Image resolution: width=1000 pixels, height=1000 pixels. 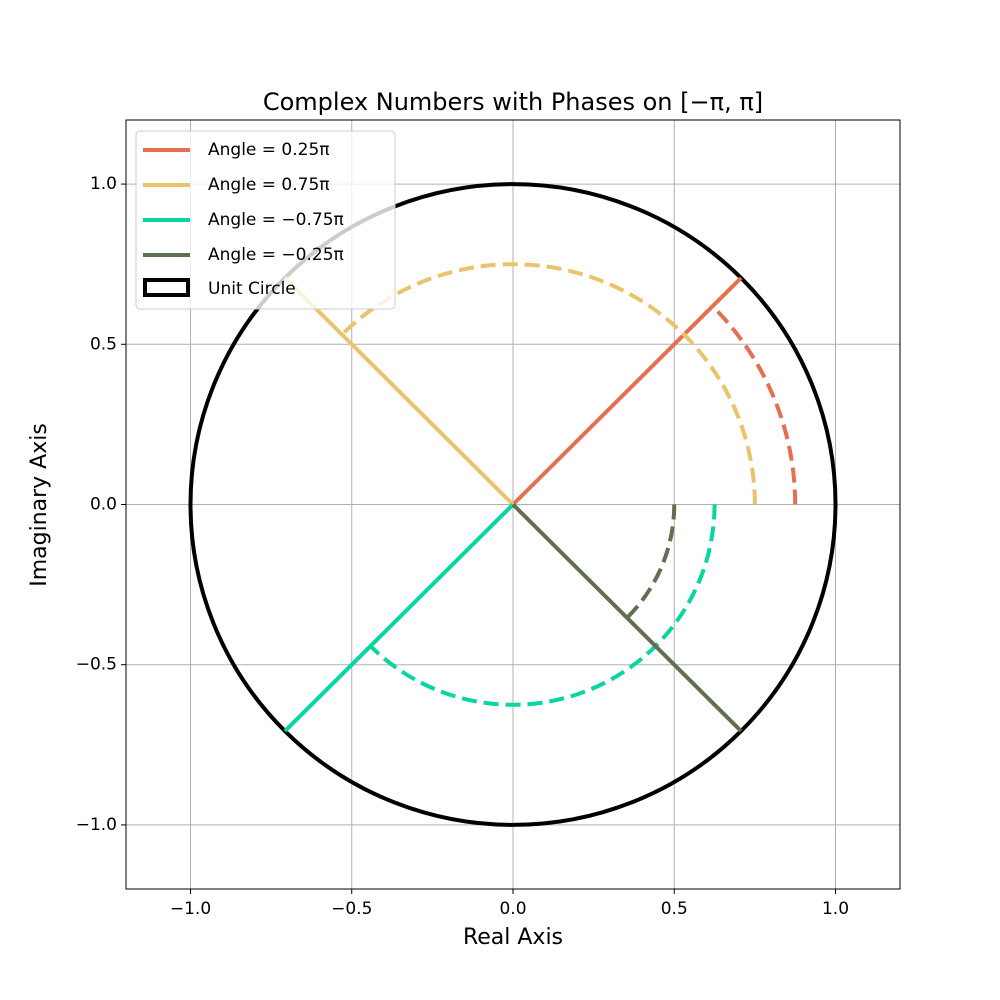 What do you see at coordinates (166, 287) in the screenshot?
I see `legend-swatch` at bounding box center [166, 287].